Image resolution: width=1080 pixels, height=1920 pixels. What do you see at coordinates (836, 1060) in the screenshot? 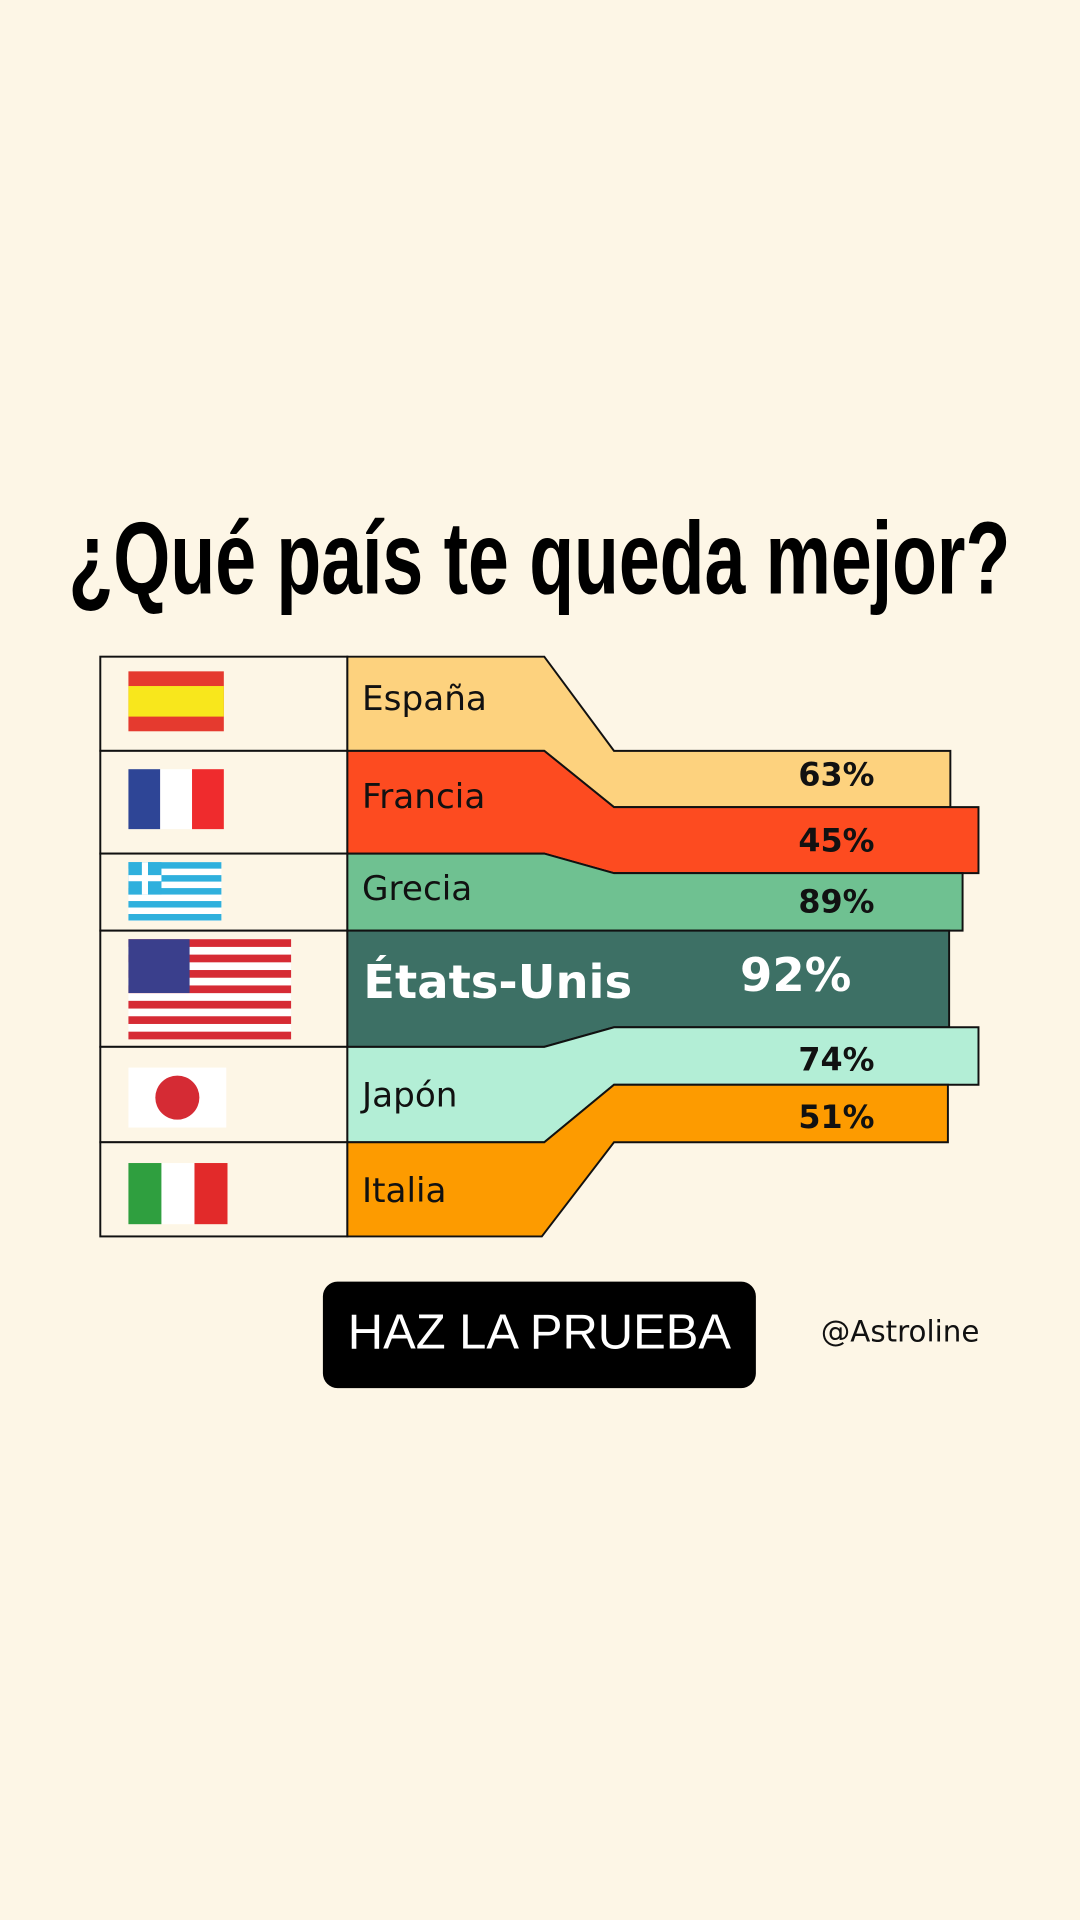
I see `percent-label: 74%` at bounding box center [836, 1060].